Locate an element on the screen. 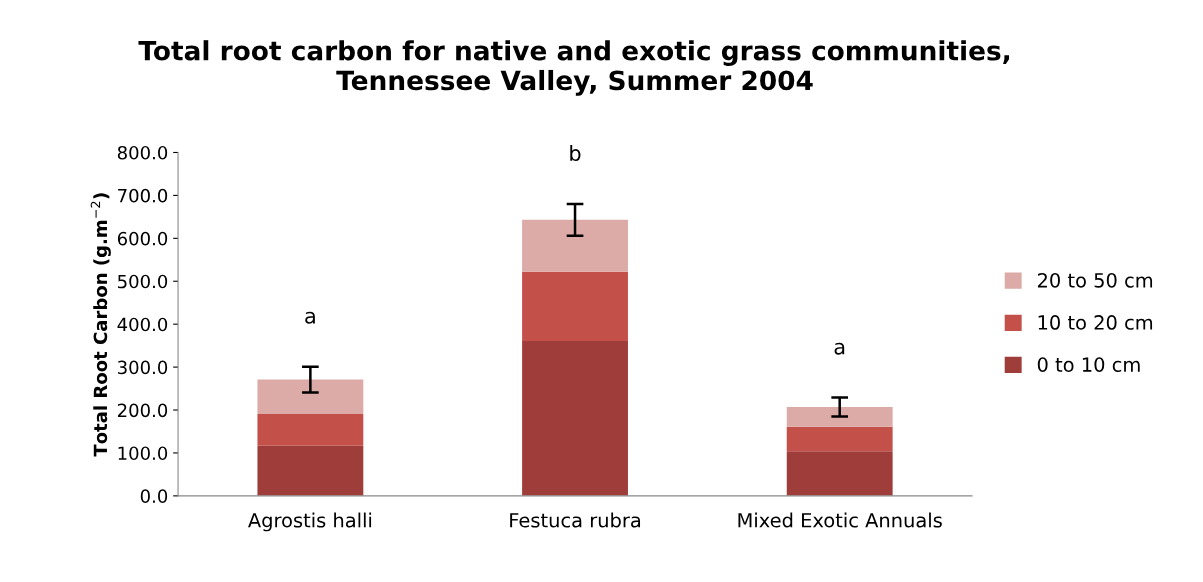 This screenshot has height=582, width=1203. legend-label: 10 to 20 cm is located at coordinates (1095, 322).